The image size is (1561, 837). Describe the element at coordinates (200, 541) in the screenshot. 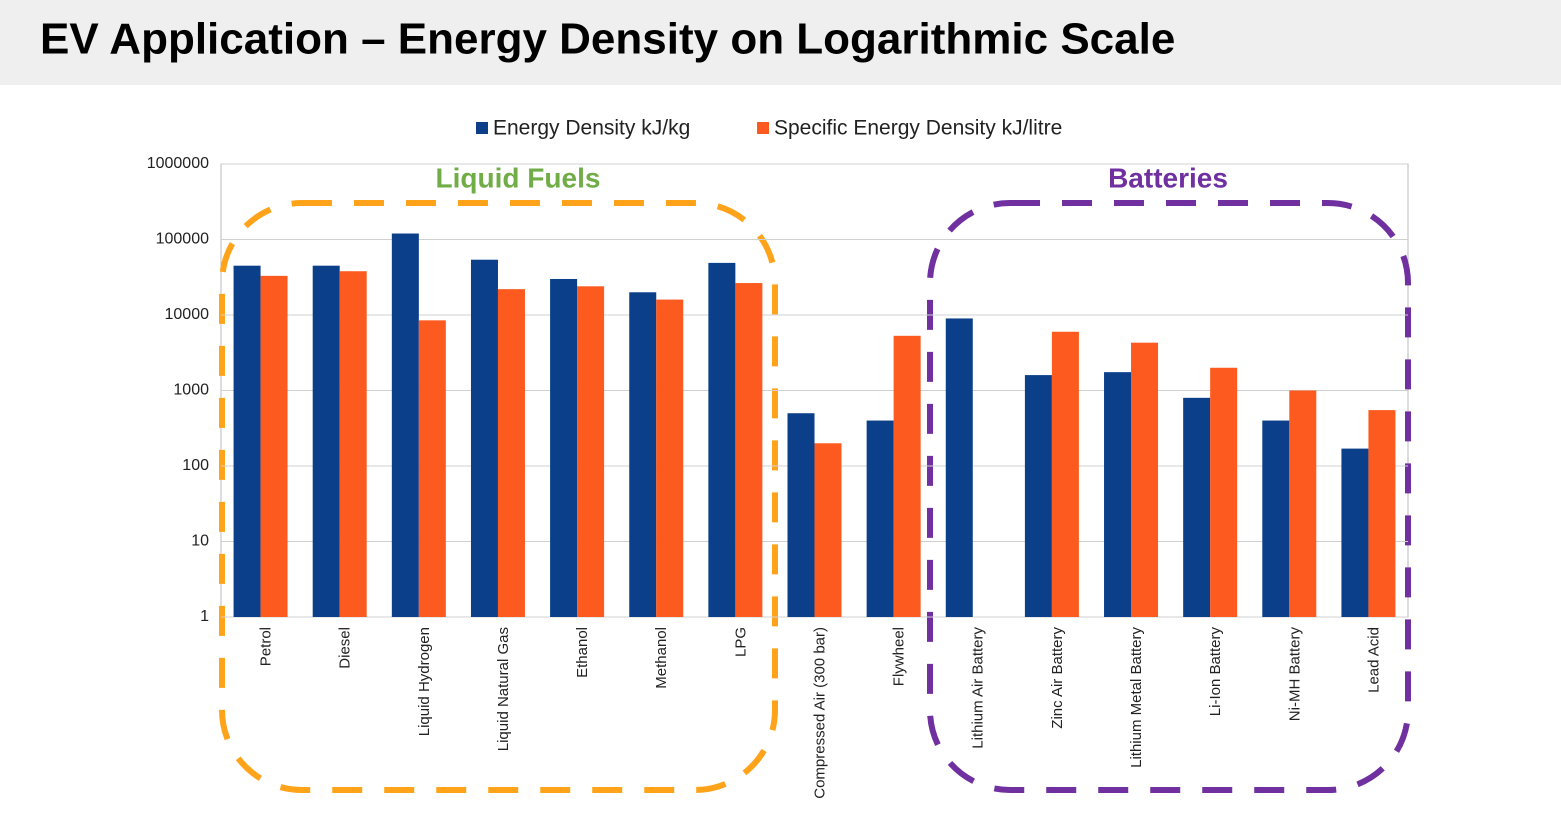

I see `y-tick-label: 10` at that location.